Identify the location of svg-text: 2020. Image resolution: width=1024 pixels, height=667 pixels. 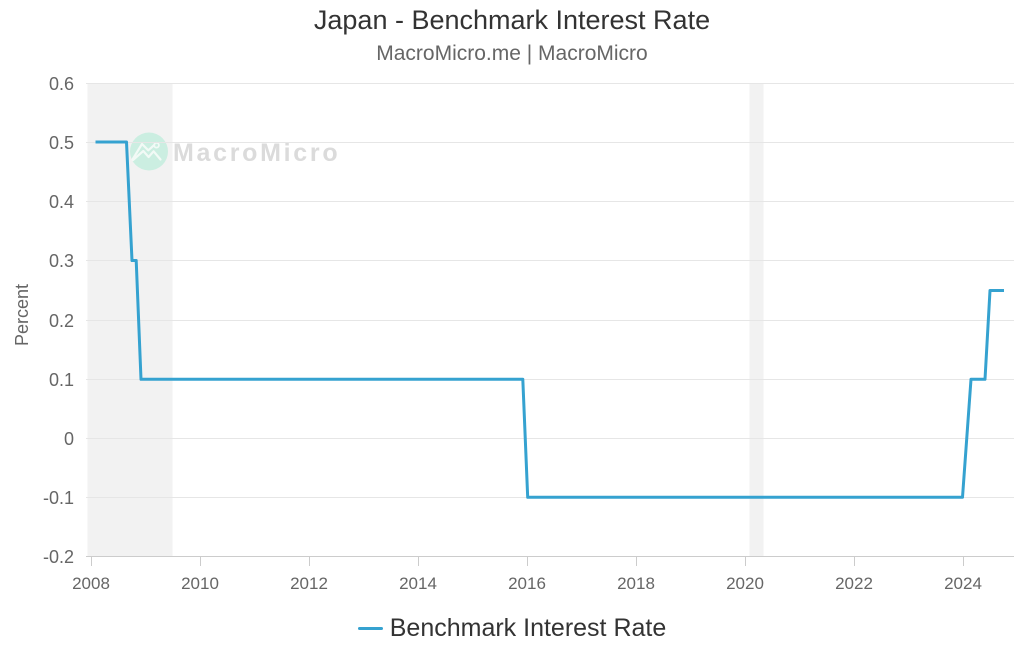
(745, 583).